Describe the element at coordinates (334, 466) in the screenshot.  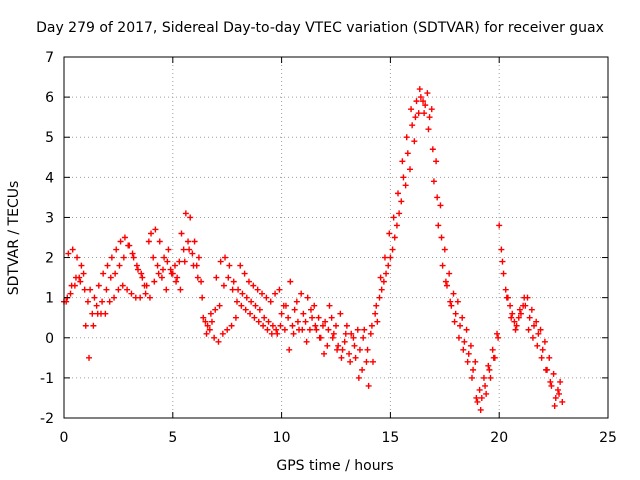
I see `x-axis-label: GPS time / hours` at that location.